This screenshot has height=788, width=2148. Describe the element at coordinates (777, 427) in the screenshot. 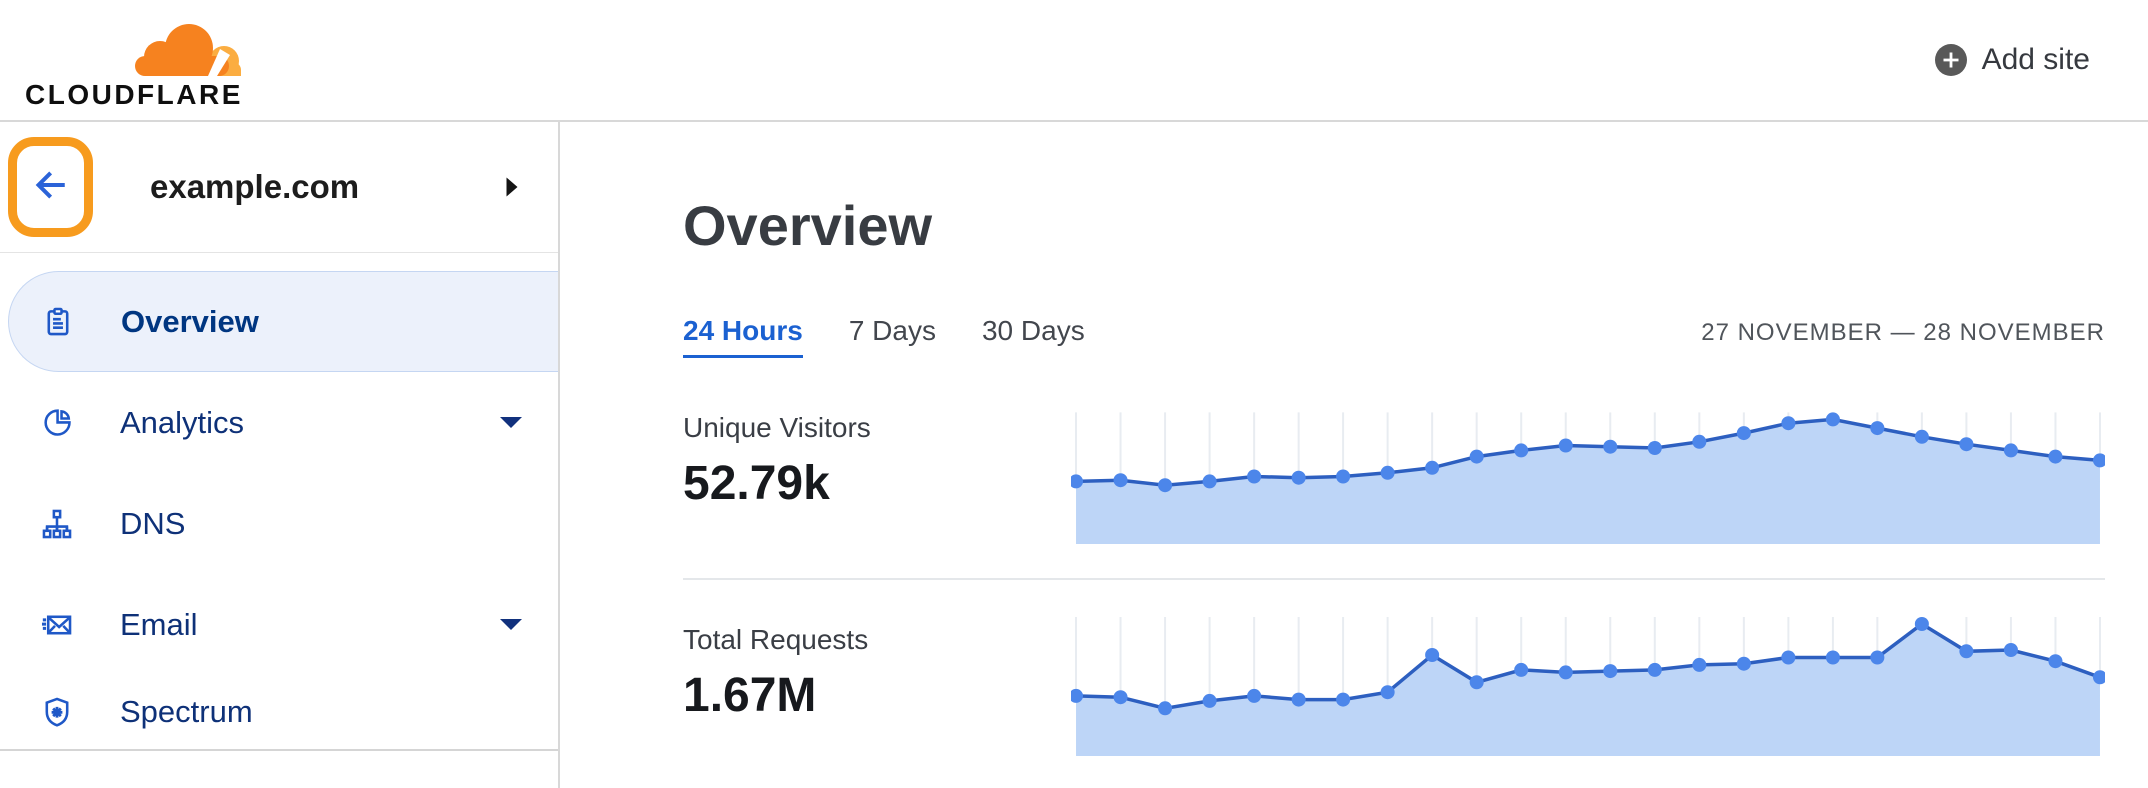

I see `metric-label: Unique Visitors` at that location.